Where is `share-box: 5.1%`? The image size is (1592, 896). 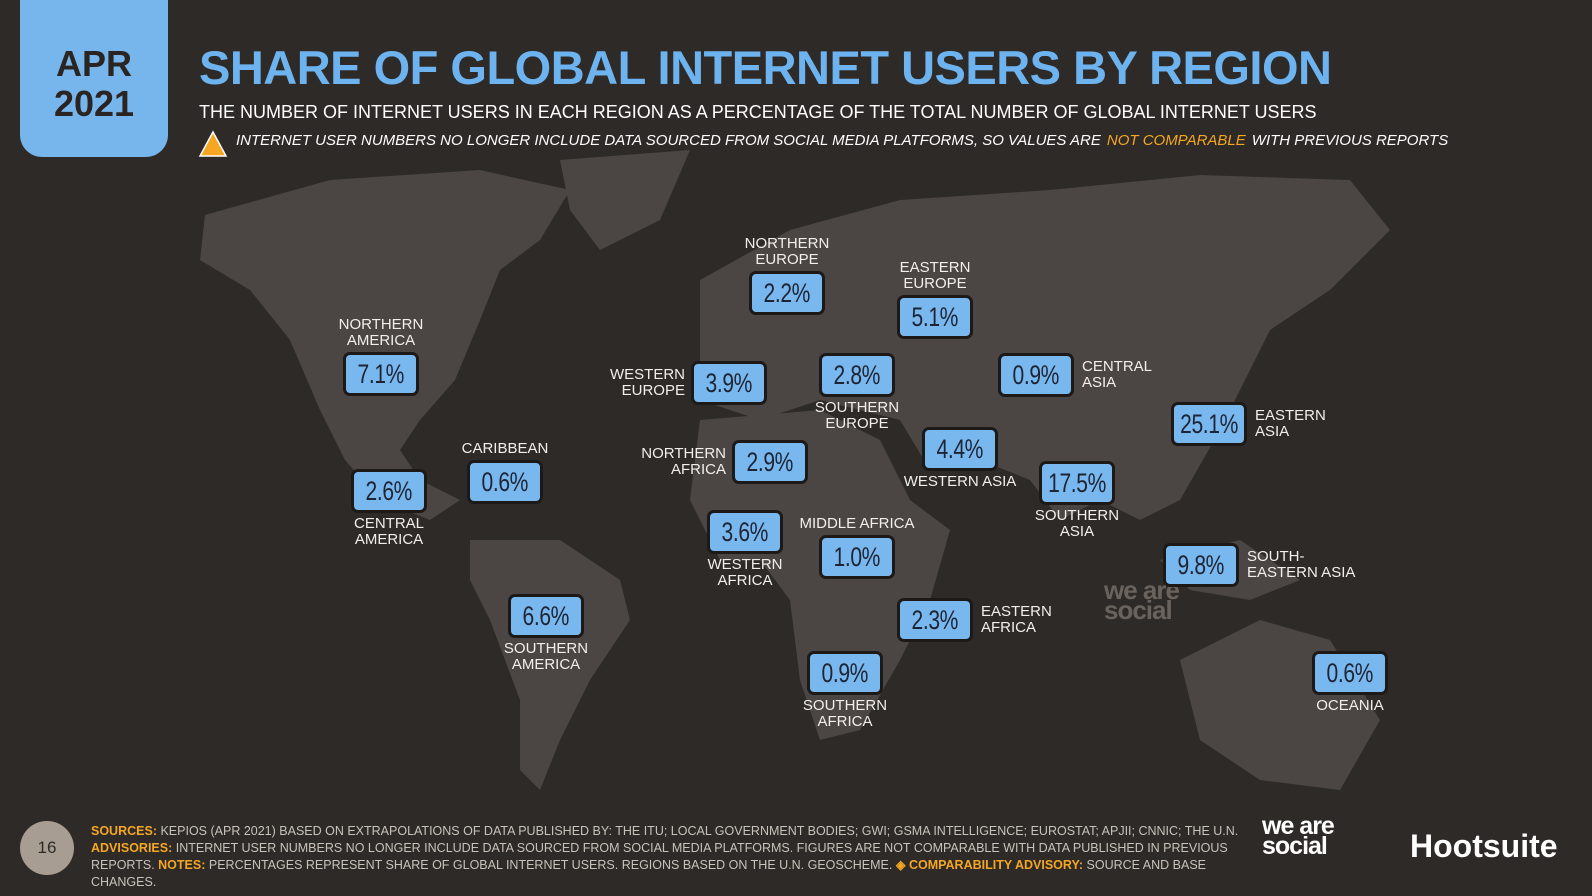 share-box: 5.1% is located at coordinates (935, 317).